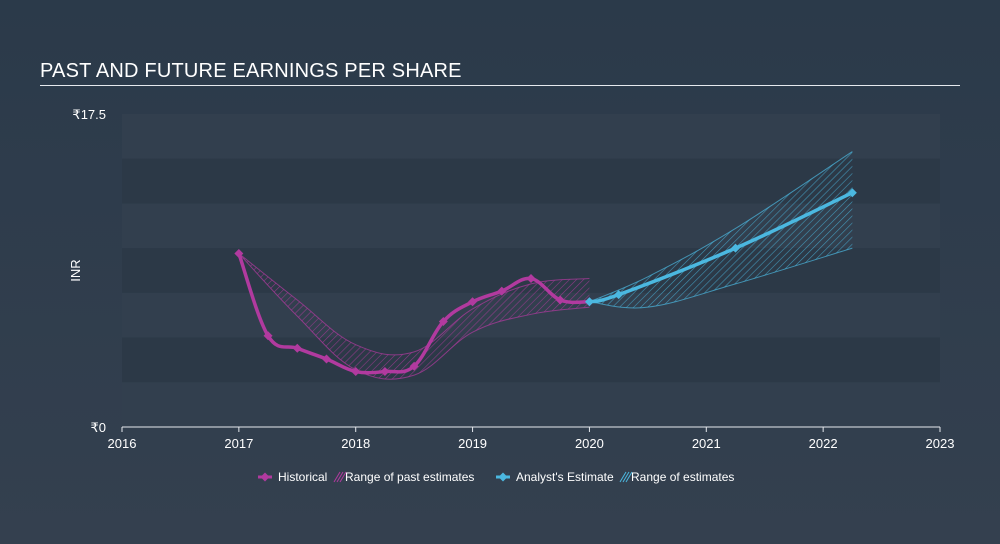 This screenshot has height=544, width=1000. Describe the element at coordinates (409, 477) in the screenshot. I see `legend-label: Range of past estimates` at that location.